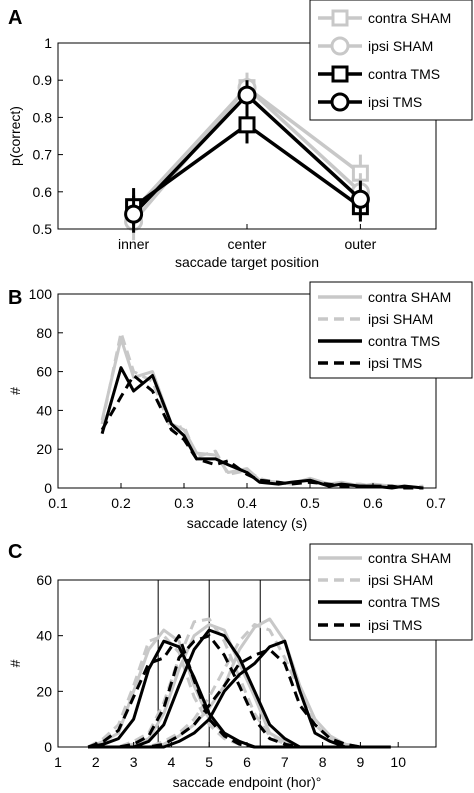 The width and height of the screenshot is (474, 793). Describe the element at coordinates (96, 762) in the screenshot. I see `x-tick-label: 2` at that location.